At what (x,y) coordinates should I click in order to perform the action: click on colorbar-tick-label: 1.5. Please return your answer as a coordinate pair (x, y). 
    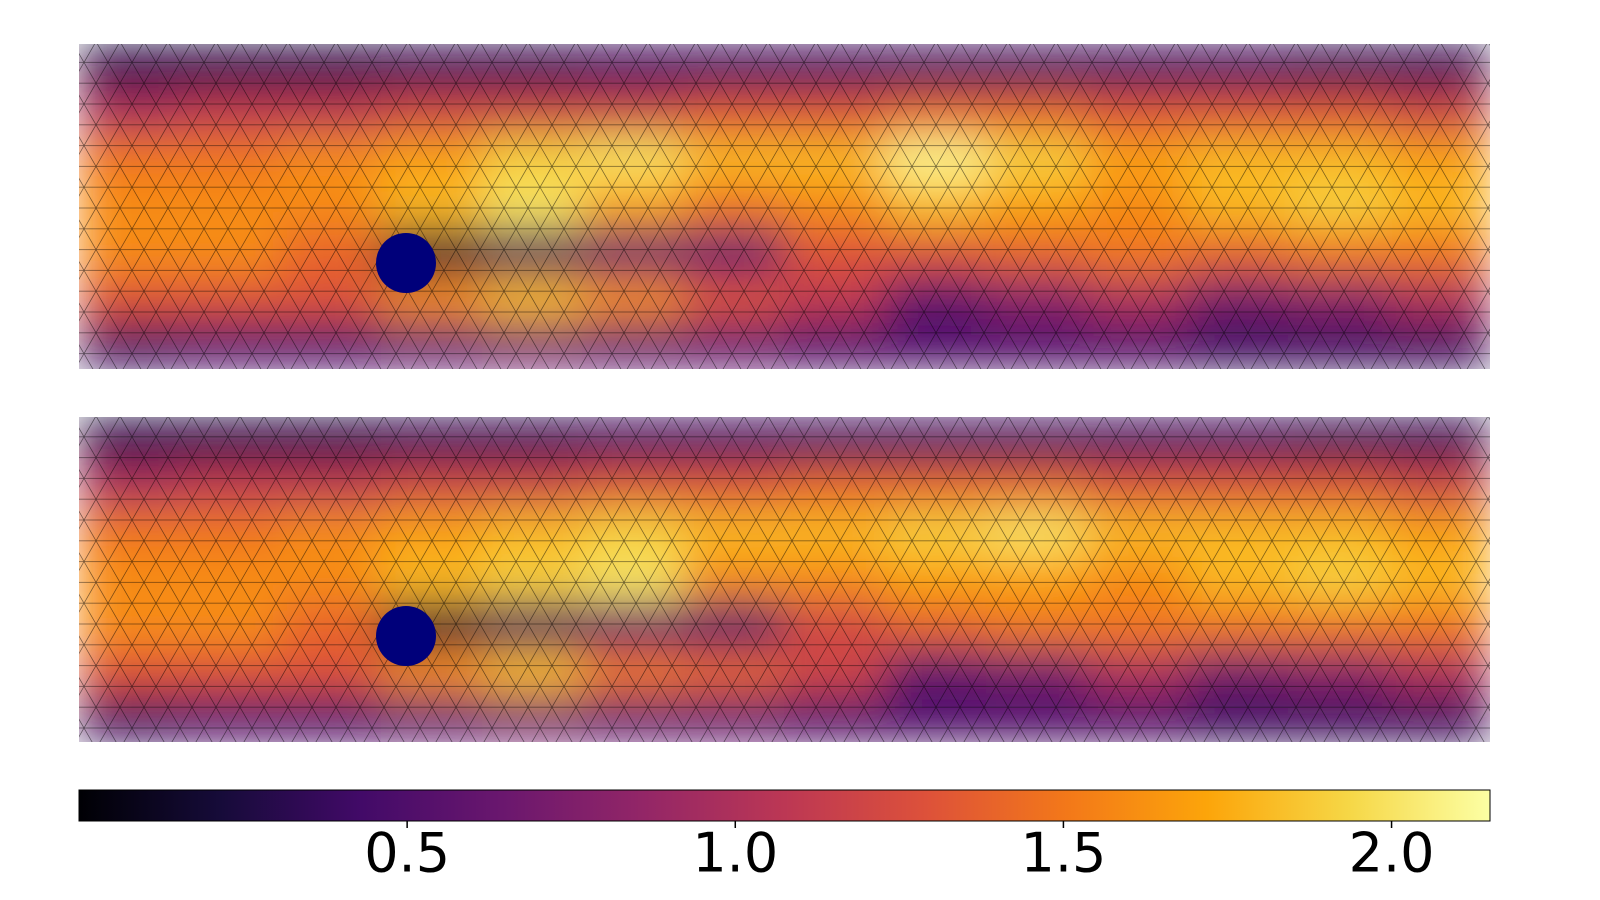
    Looking at the image, I should click on (1063, 853).